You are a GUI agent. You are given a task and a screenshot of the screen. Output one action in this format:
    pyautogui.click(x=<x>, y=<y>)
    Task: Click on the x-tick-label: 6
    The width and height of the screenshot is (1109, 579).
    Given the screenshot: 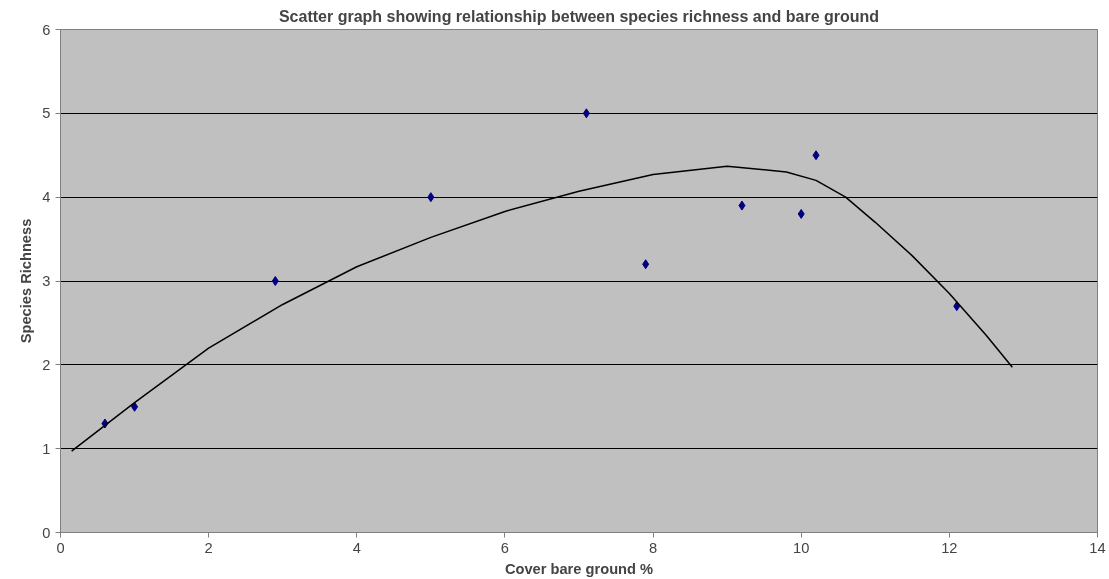 What is the action you would take?
    pyautogui.click(x=505, y=547)
    